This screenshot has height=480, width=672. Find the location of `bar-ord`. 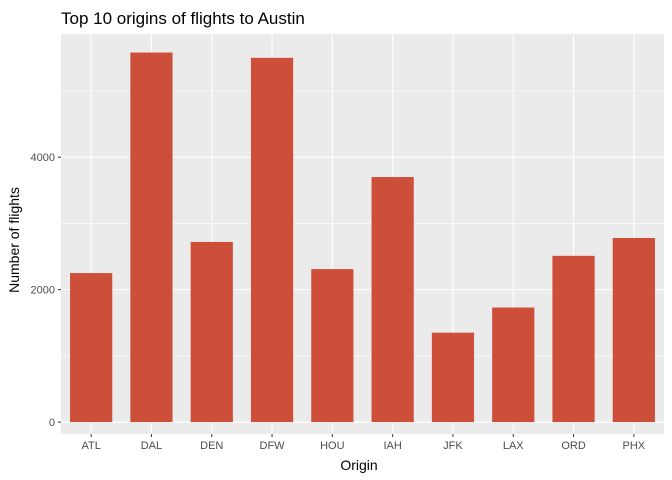

bar-ord is located at coordinates (573, 339).